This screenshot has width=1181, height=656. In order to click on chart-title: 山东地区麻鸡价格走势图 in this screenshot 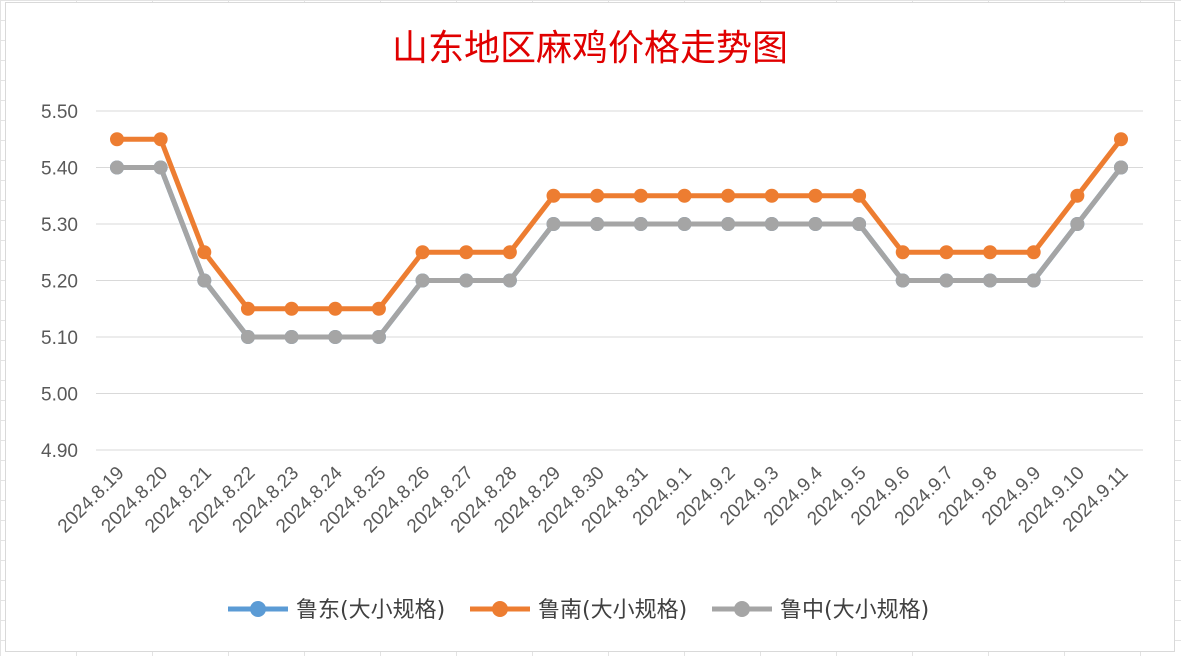, I will do `click(590, 48)`.